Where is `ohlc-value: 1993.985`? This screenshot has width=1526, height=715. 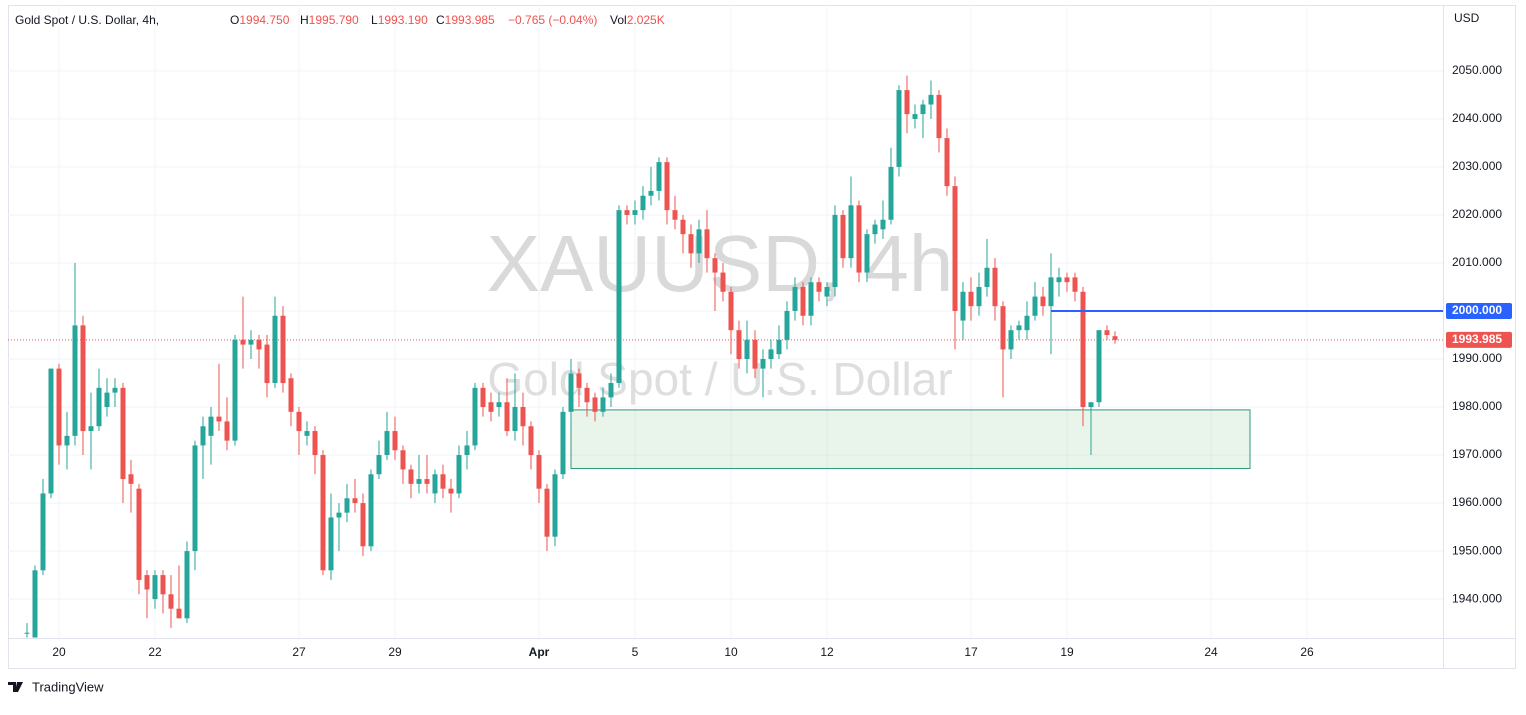
ohlc-value: 1993.985 is located at coordinates (470, 20).